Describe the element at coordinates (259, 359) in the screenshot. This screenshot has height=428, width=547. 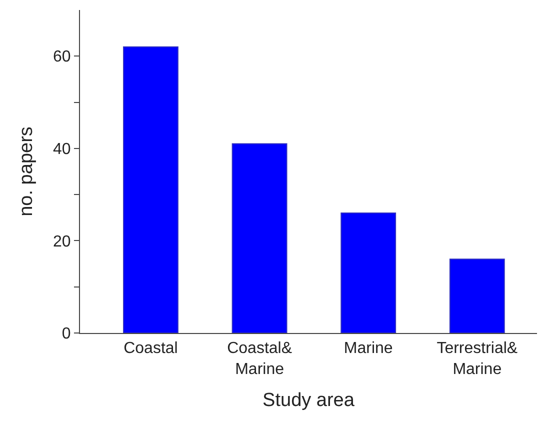
I see `x-tick-label: Coastal& Marine` at that location.